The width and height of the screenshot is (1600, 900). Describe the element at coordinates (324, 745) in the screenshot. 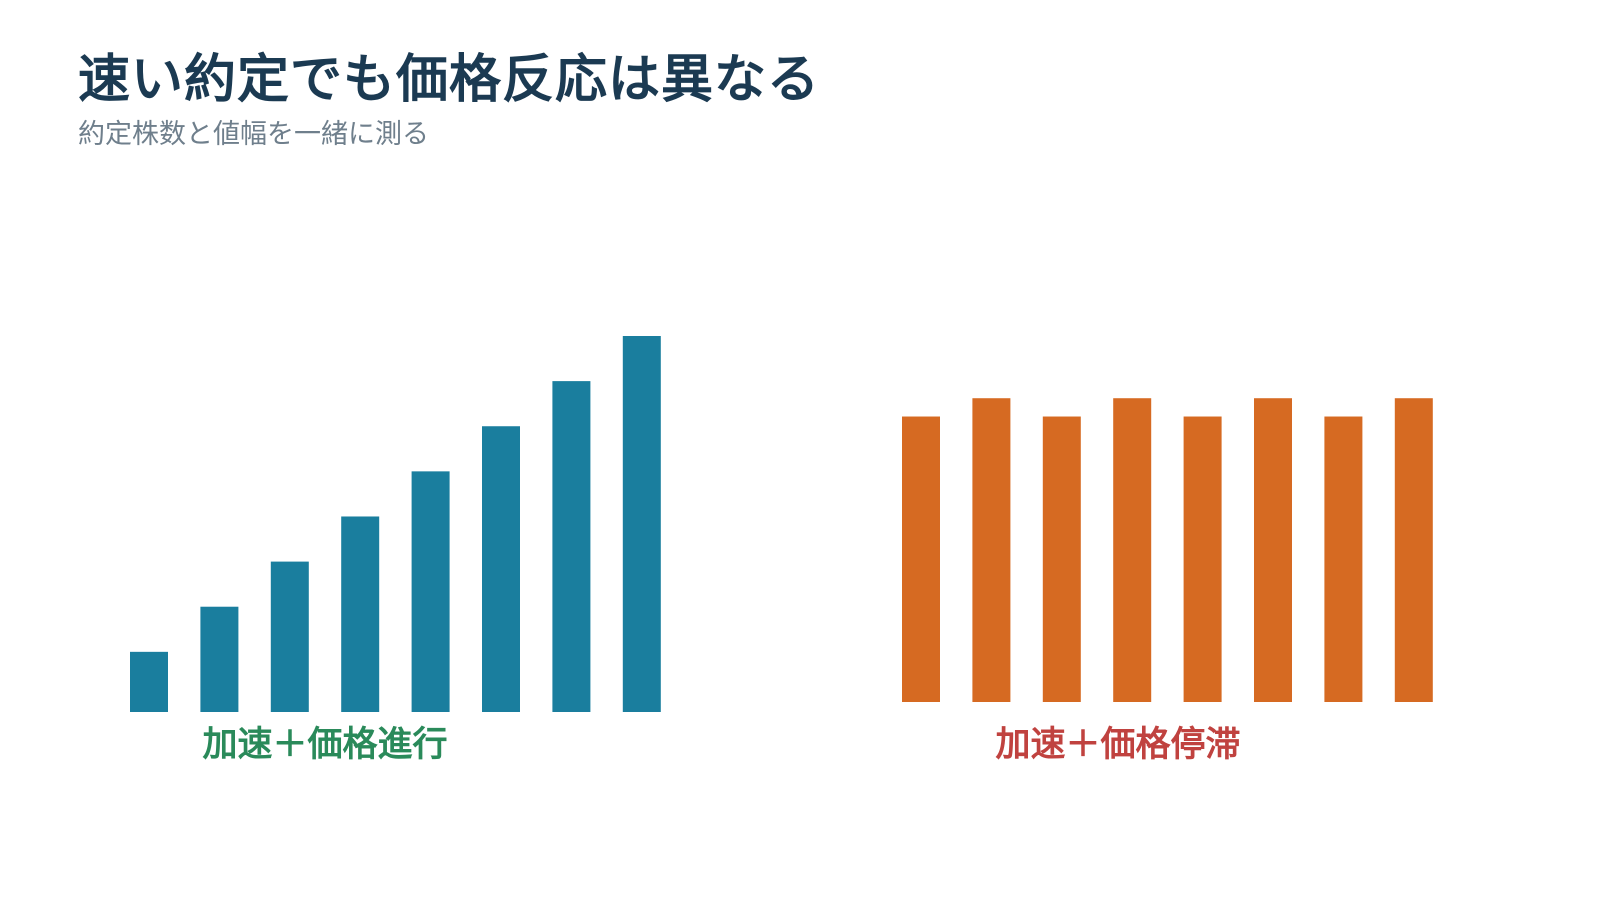

I see `accelerate-caption: 加速＋価格進行` at that location.